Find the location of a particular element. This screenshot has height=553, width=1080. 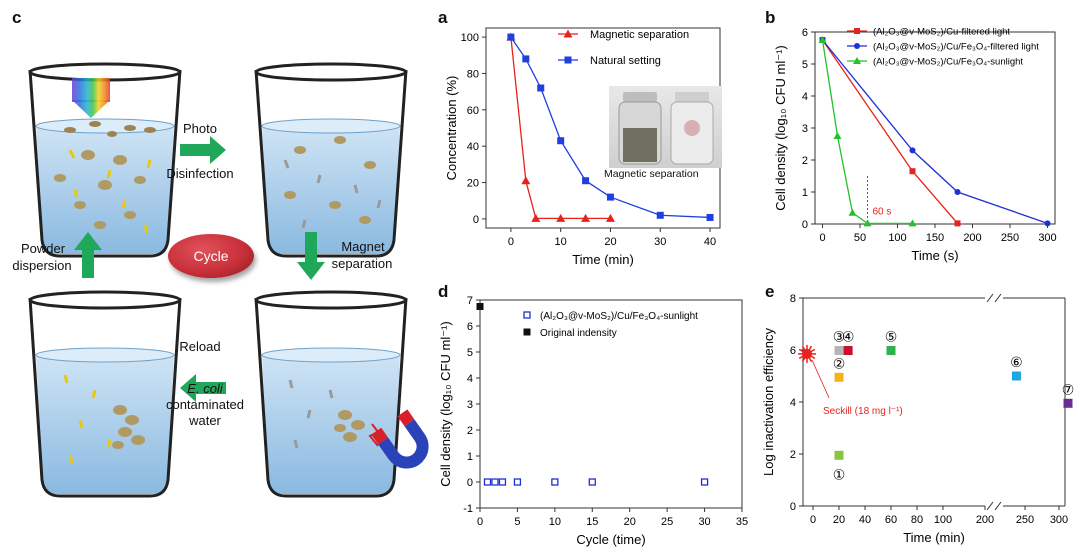

point-label: ① is located at coordinates (839, 474).